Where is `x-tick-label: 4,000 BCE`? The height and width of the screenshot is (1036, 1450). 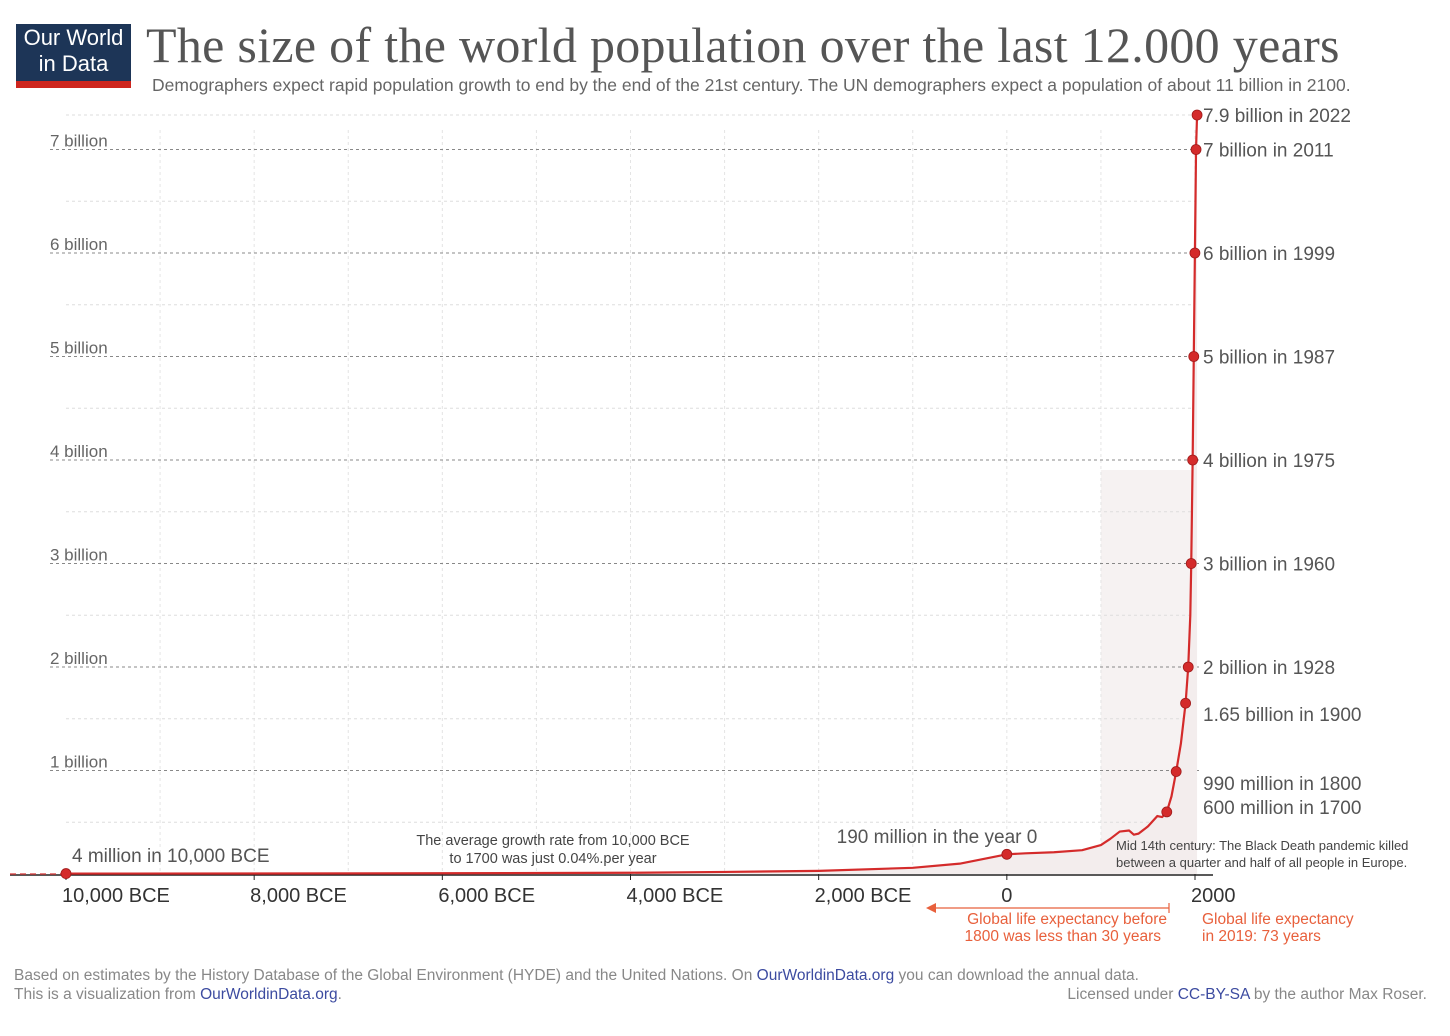 x-tick-label: 4,000 BCE is located at coordinates (675, 896).